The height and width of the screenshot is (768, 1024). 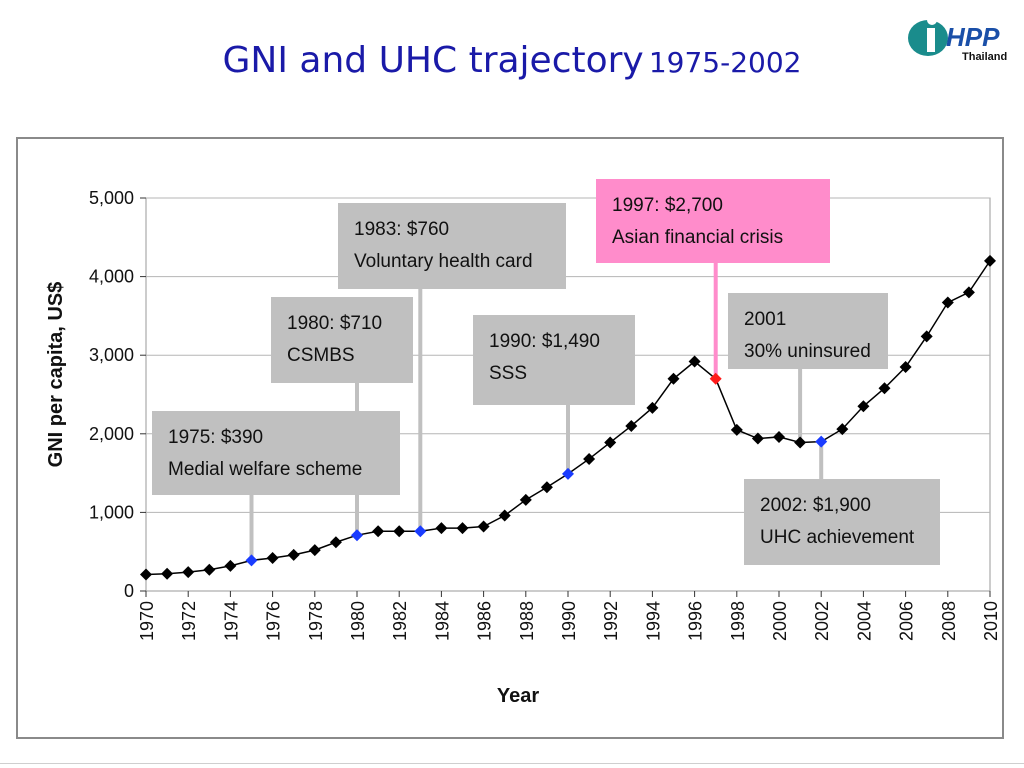 What do you see at coordinates (111, 277) in the screenshot?
I see `y-tick-label: 4,000` at bounding box center [111, 277].